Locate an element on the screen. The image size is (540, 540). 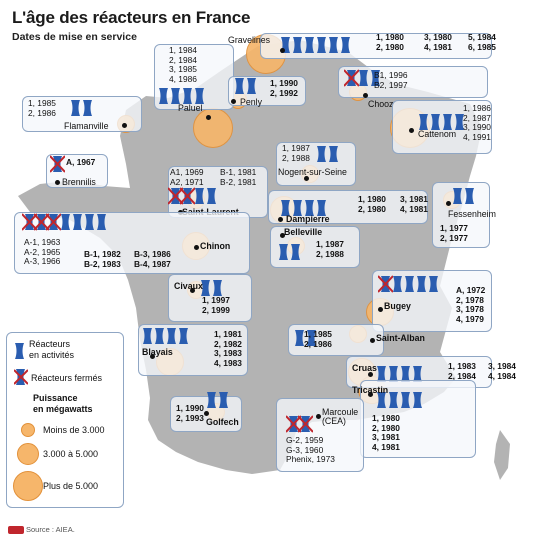
site-name: Penly is located at coordinates (251, 102).